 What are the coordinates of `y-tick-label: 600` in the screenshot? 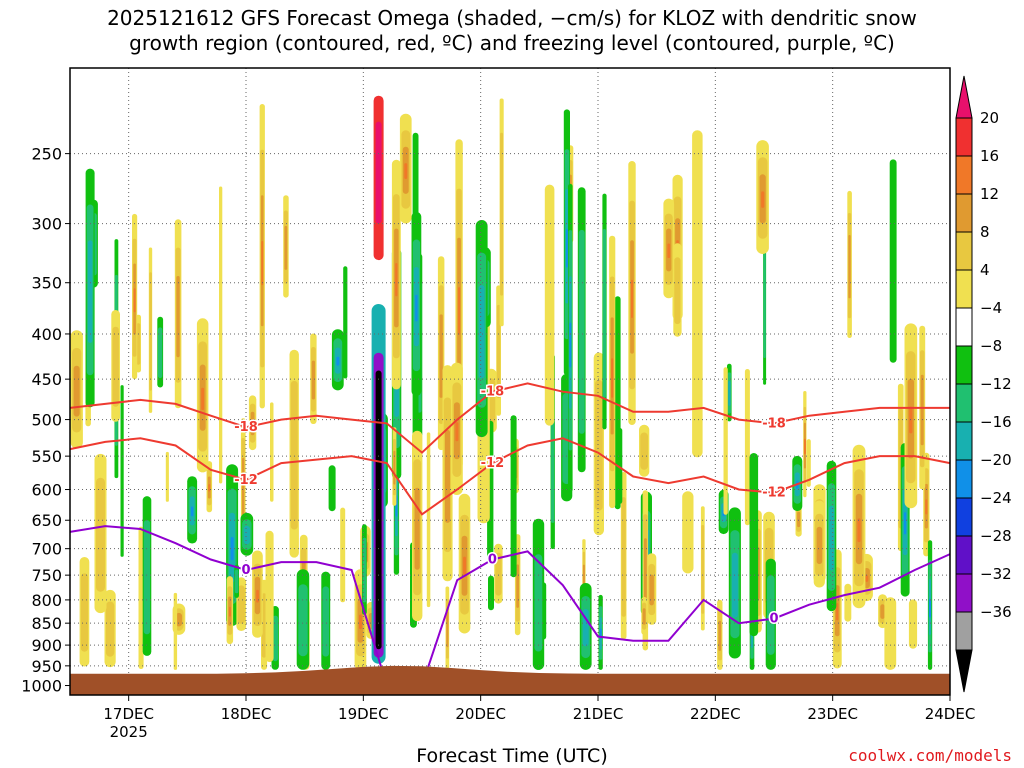 It's located at (46, 490).